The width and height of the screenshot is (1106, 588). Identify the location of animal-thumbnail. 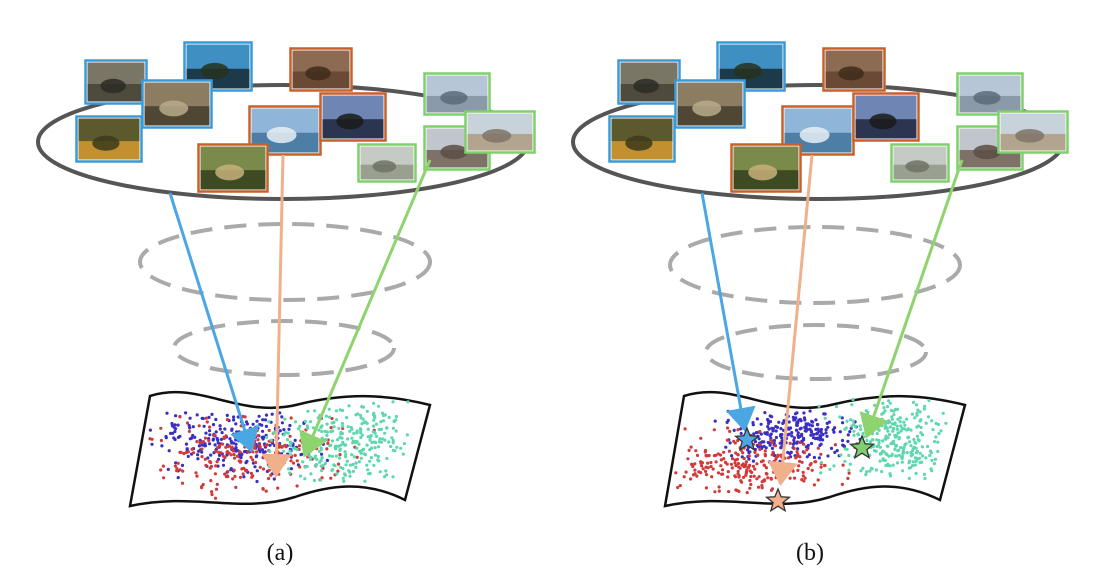
(649, 82).